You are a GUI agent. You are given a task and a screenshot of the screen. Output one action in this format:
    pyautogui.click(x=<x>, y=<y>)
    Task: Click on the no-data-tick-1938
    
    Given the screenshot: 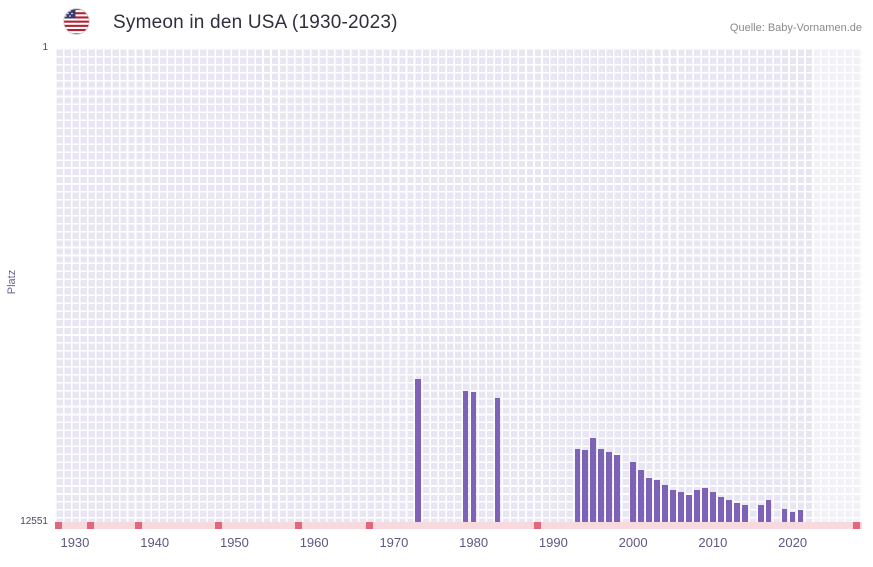 What is the action you would take?
    pyautogui.click(x=139, y=525)
    